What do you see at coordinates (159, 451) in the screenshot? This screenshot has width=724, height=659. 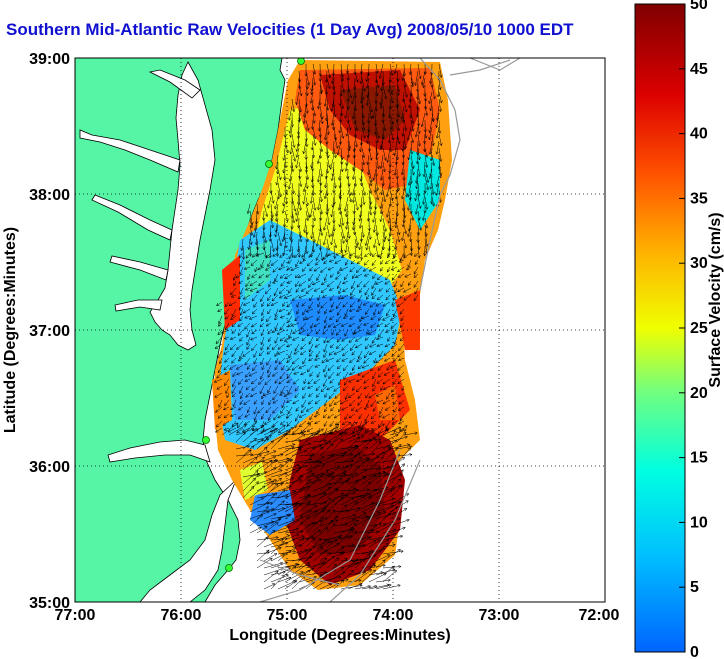 I see `albemarle-sound` at bounding box center [159, 451].